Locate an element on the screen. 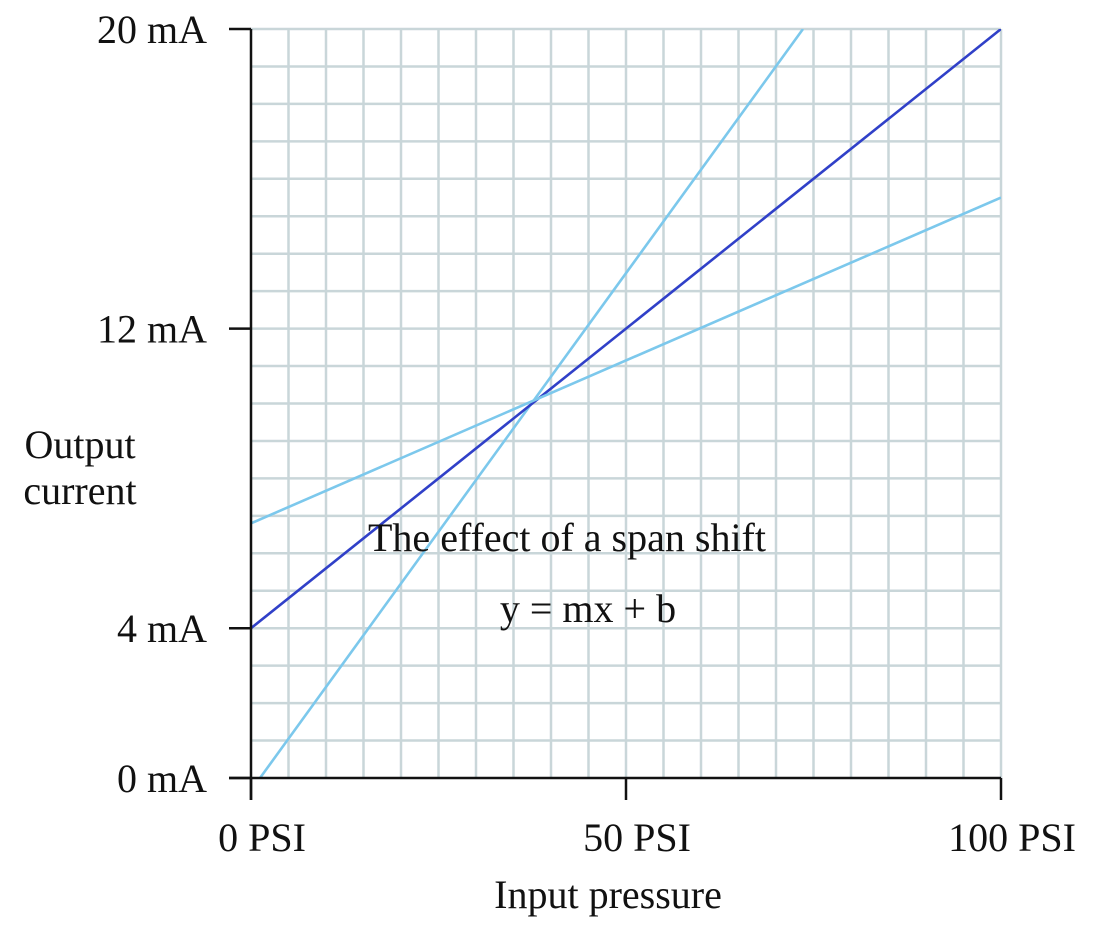  y-axis-label-line-1: Output is located at coordinates (79, 444).